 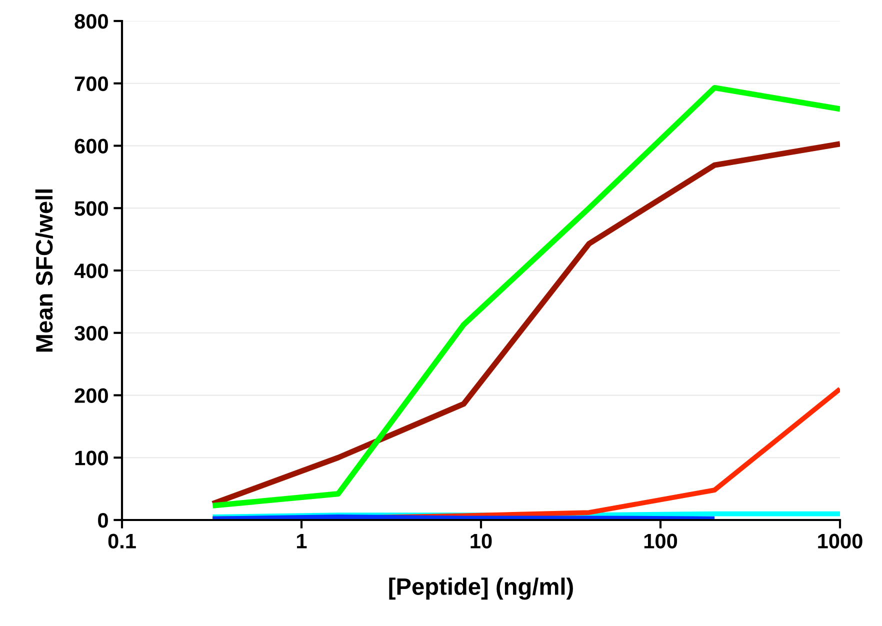 What do you see at coordinates (481, 541) in the screenshot?
I see `x-tick-label: 10` at bounding box center [481, 541].